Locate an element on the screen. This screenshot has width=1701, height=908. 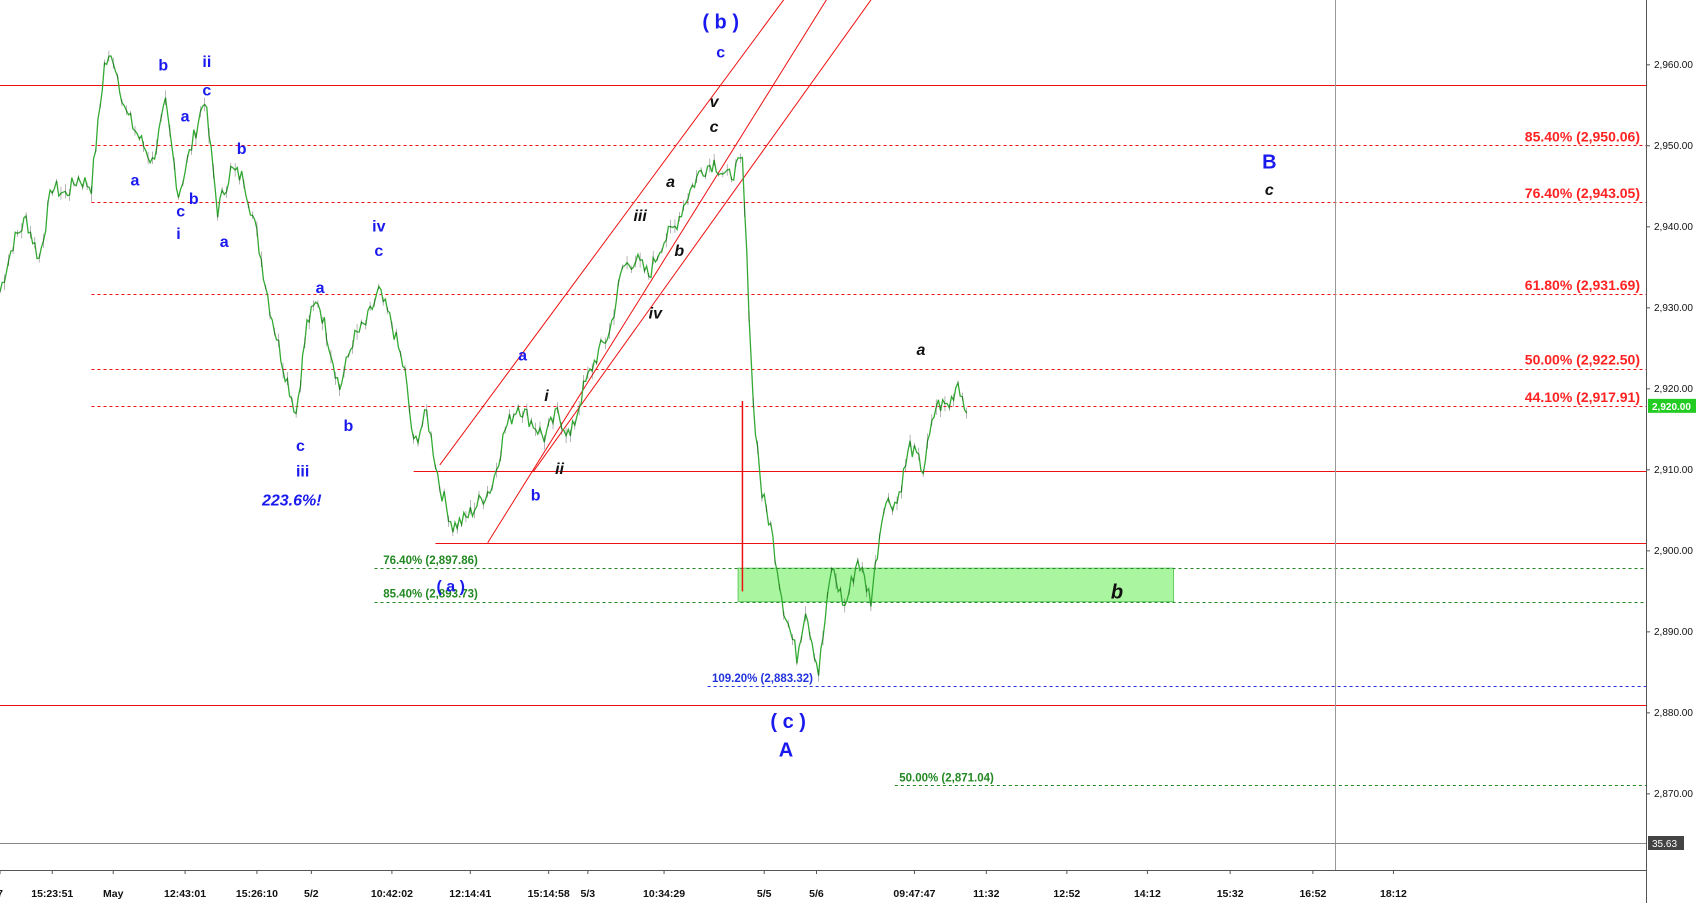
x-tick-label: 15:26:10 is located at coordinates (257, 894).